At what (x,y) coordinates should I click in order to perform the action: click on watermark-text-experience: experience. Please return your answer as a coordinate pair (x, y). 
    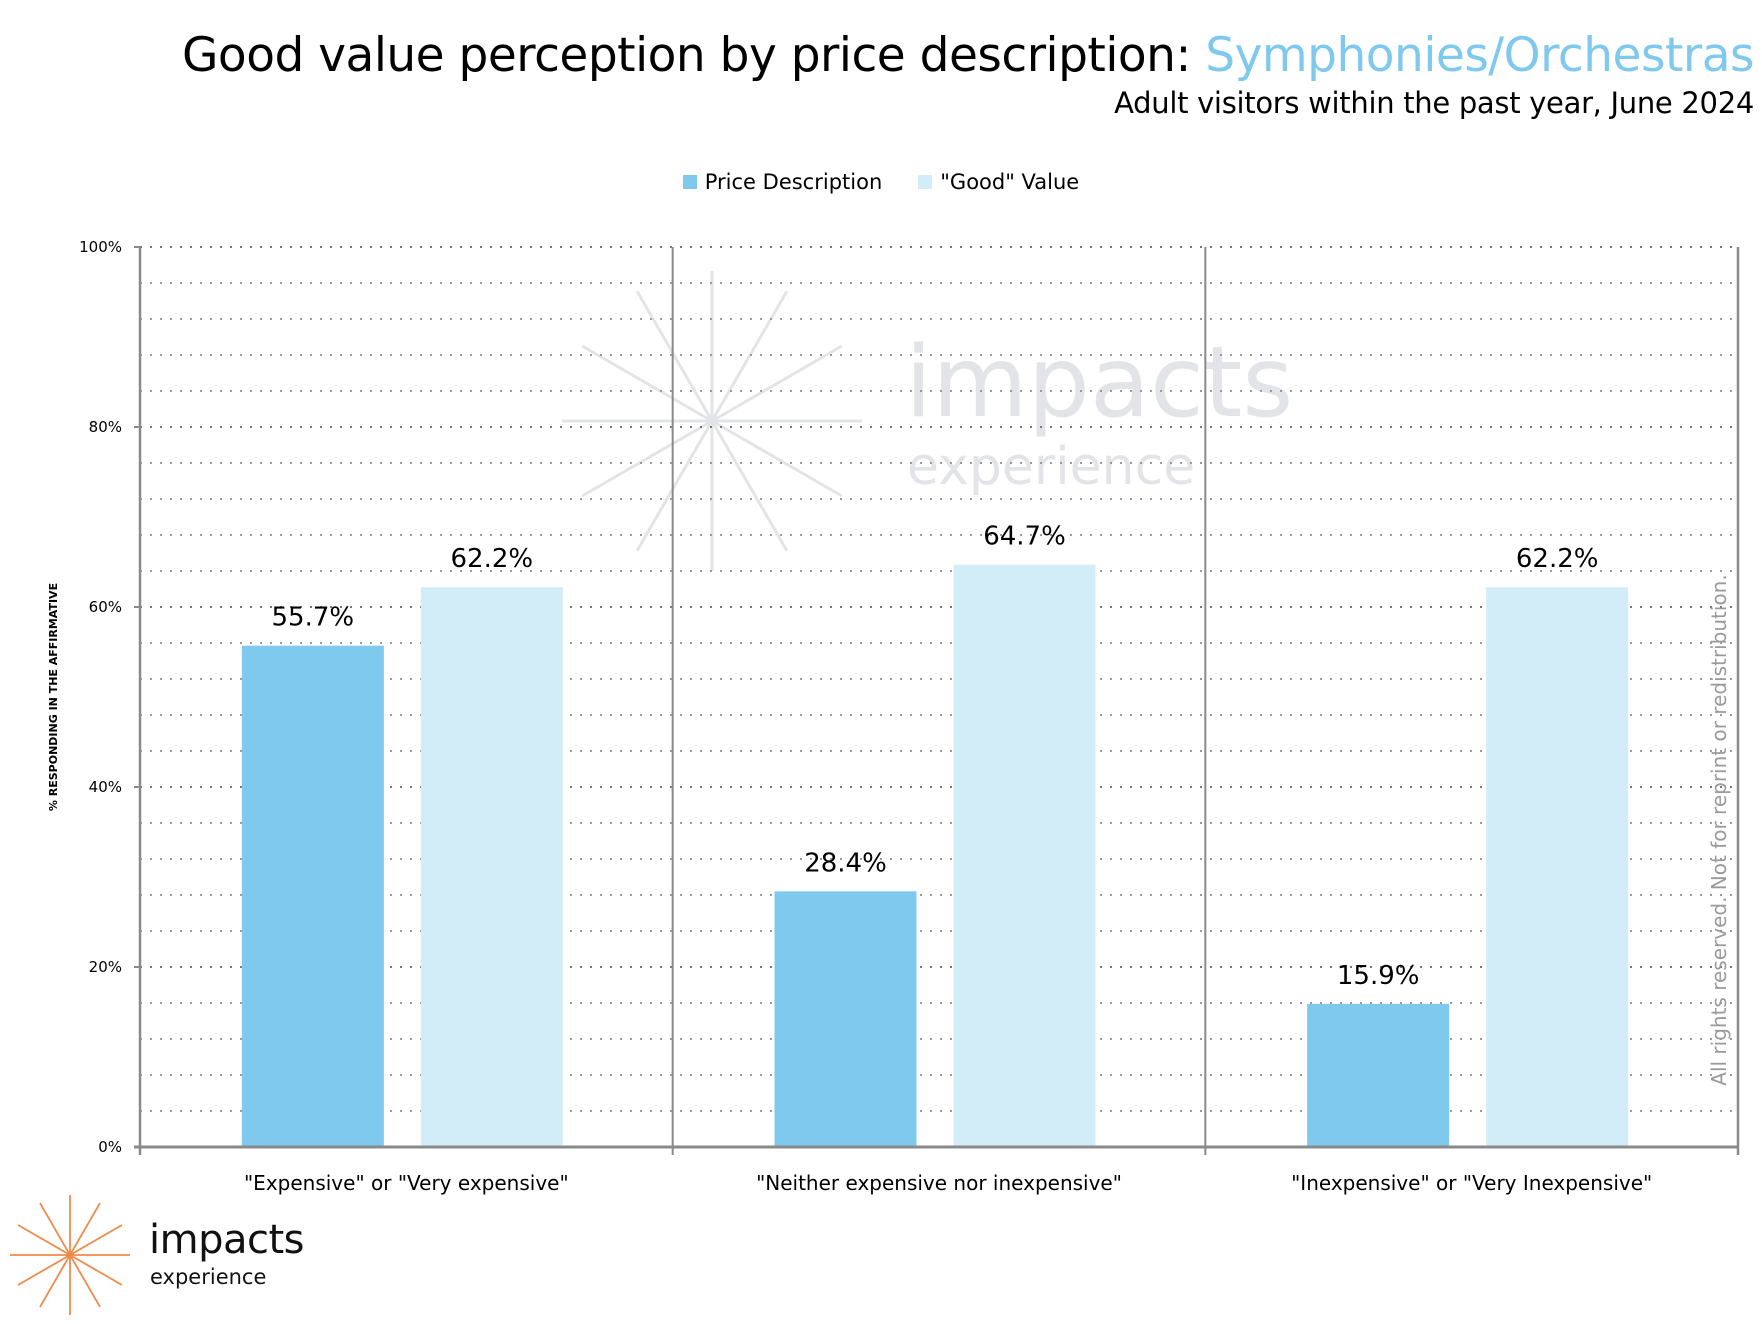
    Looking at the image, I should click on (1051, 467).